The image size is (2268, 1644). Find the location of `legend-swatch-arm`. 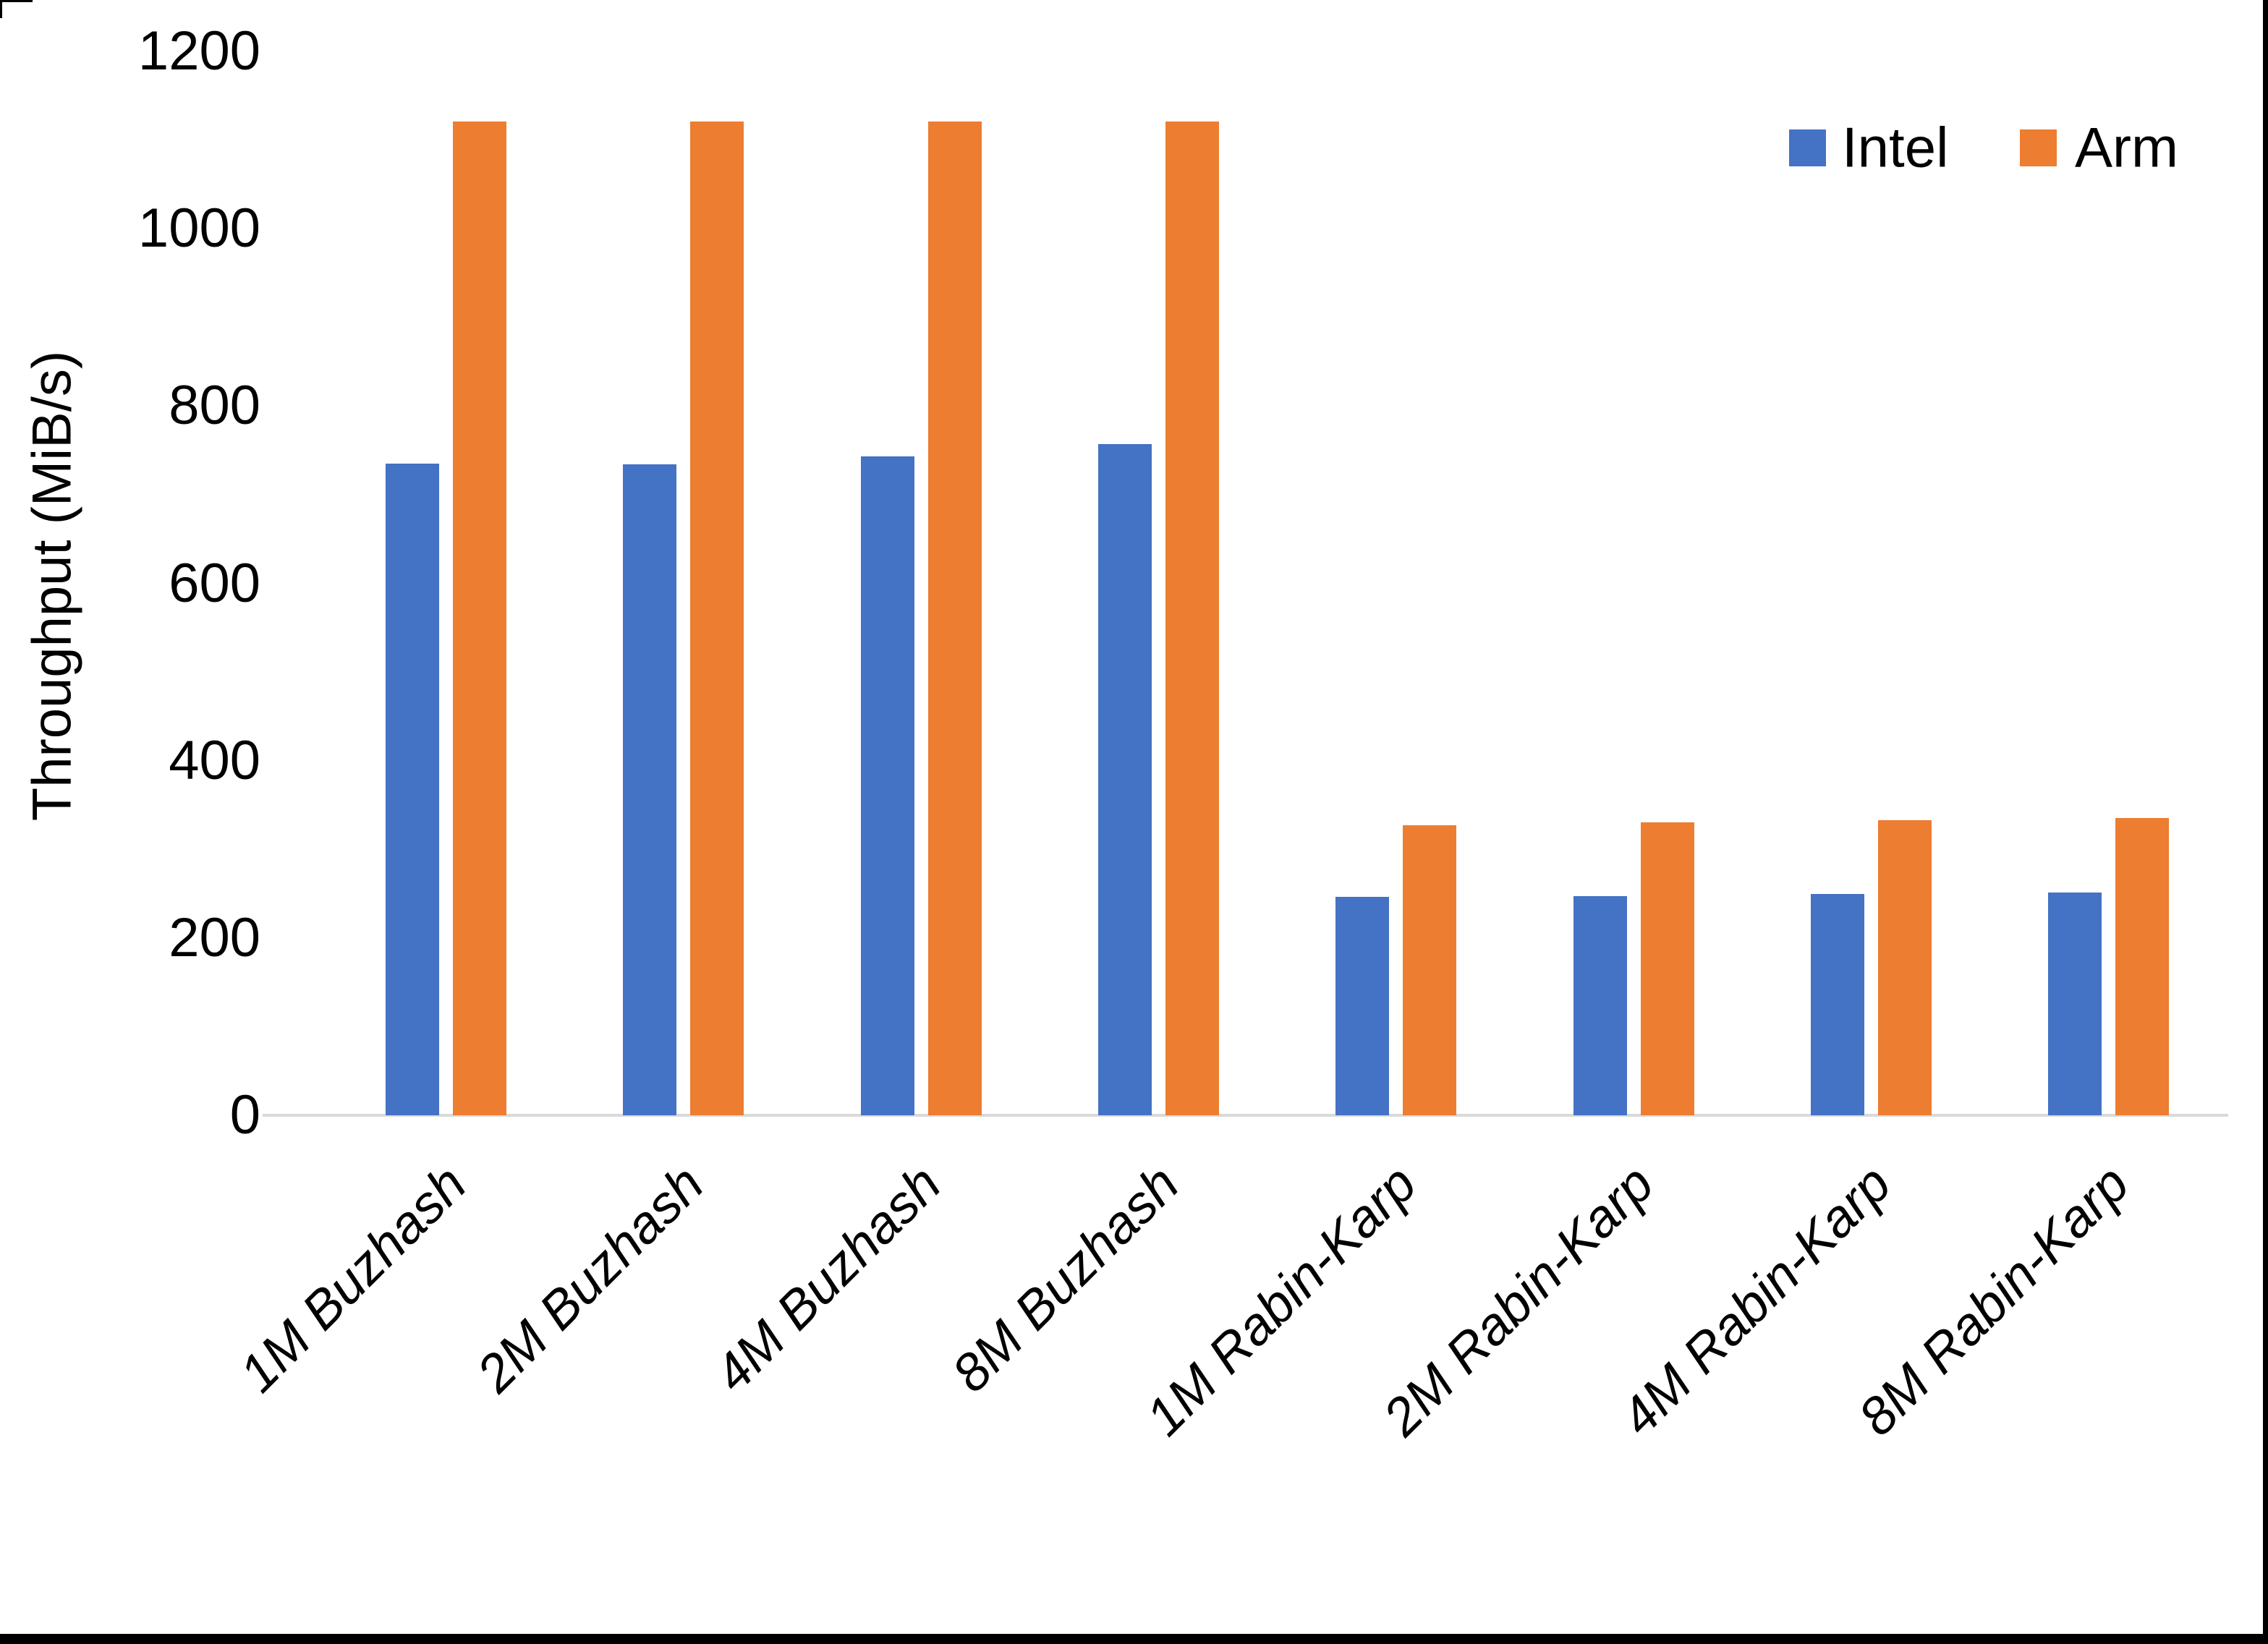

legend-swatch-arm is located at coordinates (2038, 147).